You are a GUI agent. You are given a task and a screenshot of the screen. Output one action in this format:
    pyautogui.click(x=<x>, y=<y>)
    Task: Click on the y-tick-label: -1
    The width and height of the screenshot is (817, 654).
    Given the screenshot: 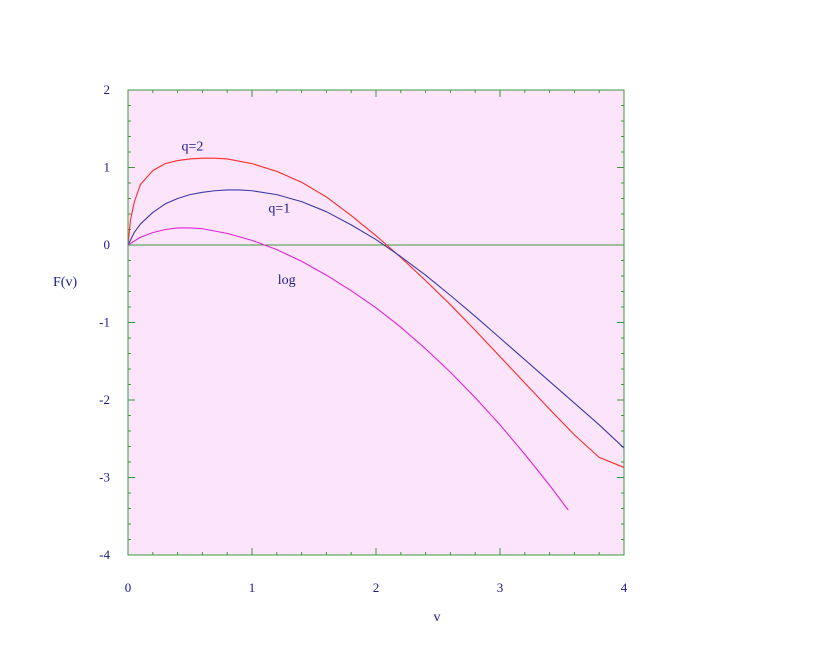 What is the action you would take?
    pyautogui.click(x=104, y=322)
    